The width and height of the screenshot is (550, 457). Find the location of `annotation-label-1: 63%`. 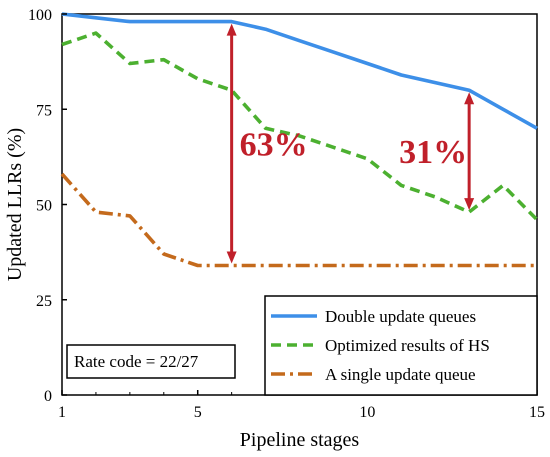

annotation-label-1: 63% is located at coordinates (274, 145).